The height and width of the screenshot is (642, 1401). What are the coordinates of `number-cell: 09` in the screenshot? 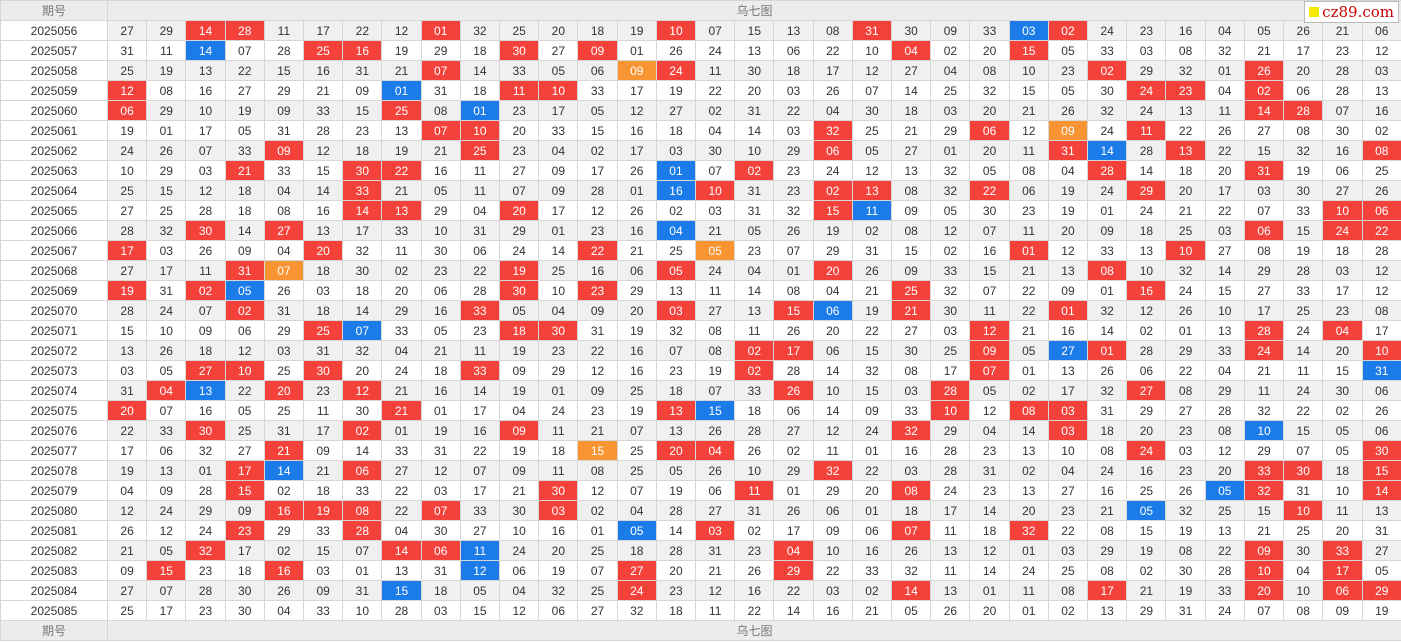 It's located at (832, 530).